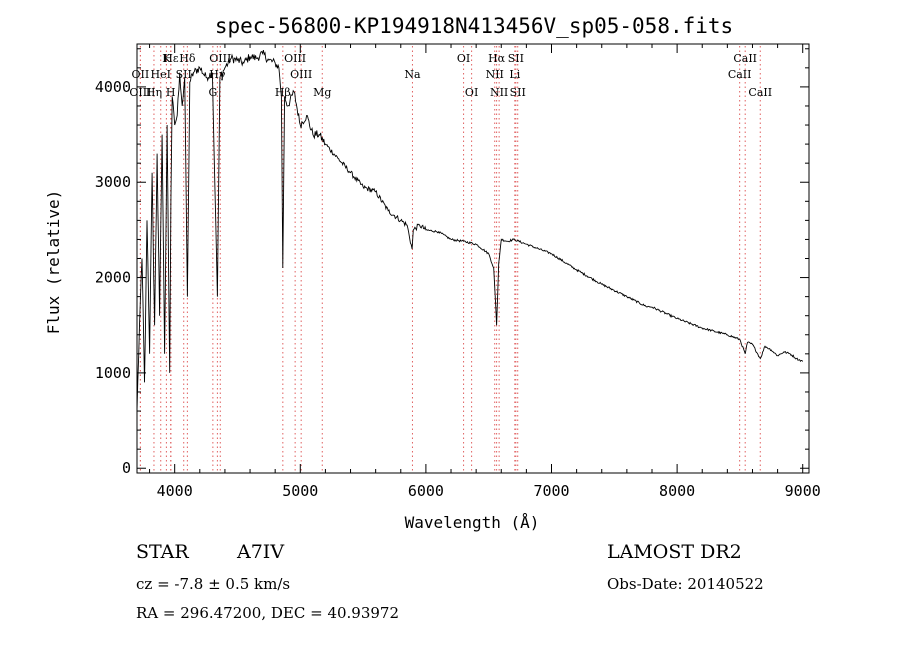 Image resolution: width=900 pixels, height=650 pixels. Describe the element at coordinates (426, 491) in the screenshot. I see `x-tick-label: 6000` at that location.